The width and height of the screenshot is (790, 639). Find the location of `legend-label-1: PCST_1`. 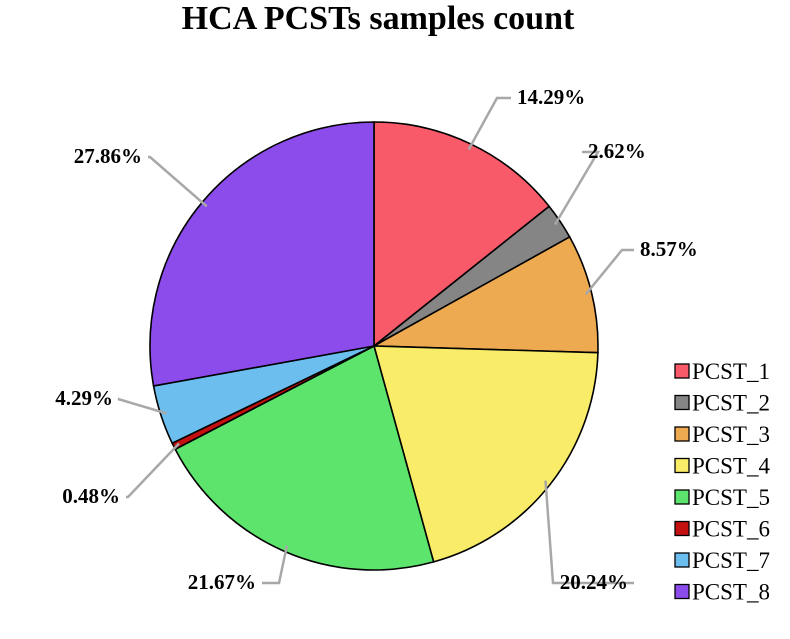

legend-label-1: PCST_1 is located at coordinates (731, 371).